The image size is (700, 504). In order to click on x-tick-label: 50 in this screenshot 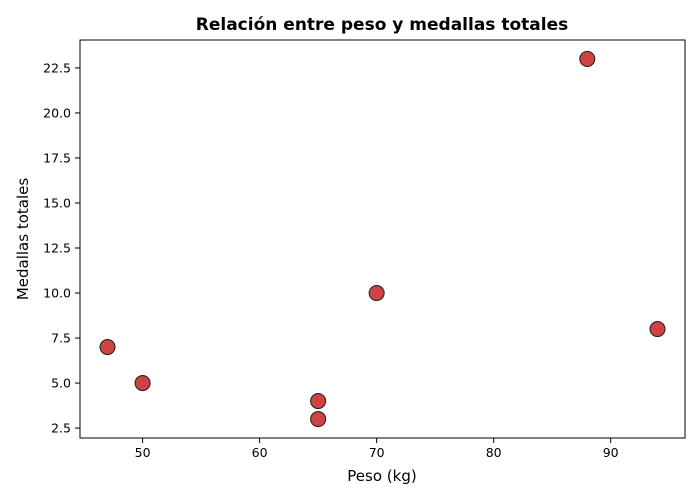, I will do `click(143, 452)`.